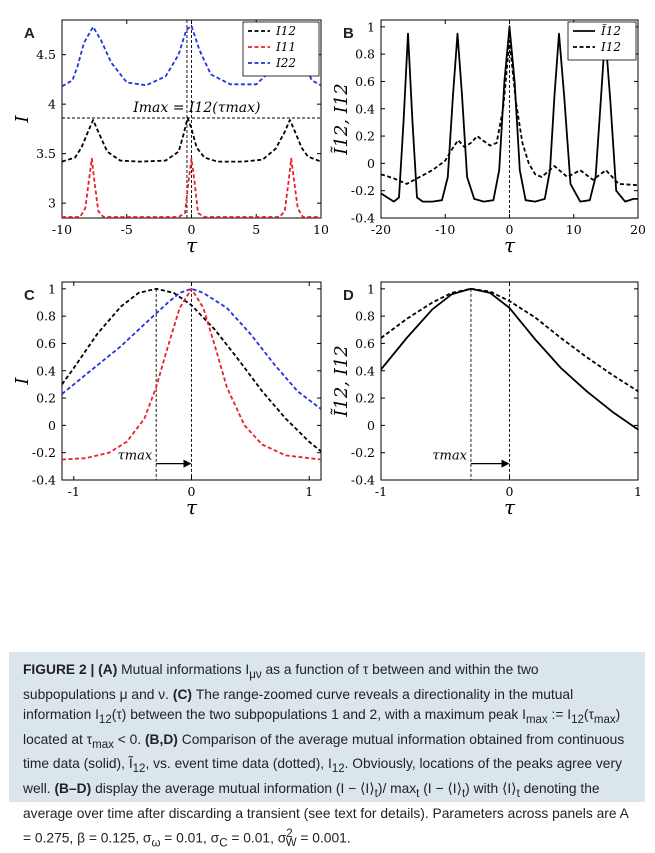 Image resolution: width=655 pixels, height=853 pixels. I want to click on caption-ref-a: (A), so click(108, 669).